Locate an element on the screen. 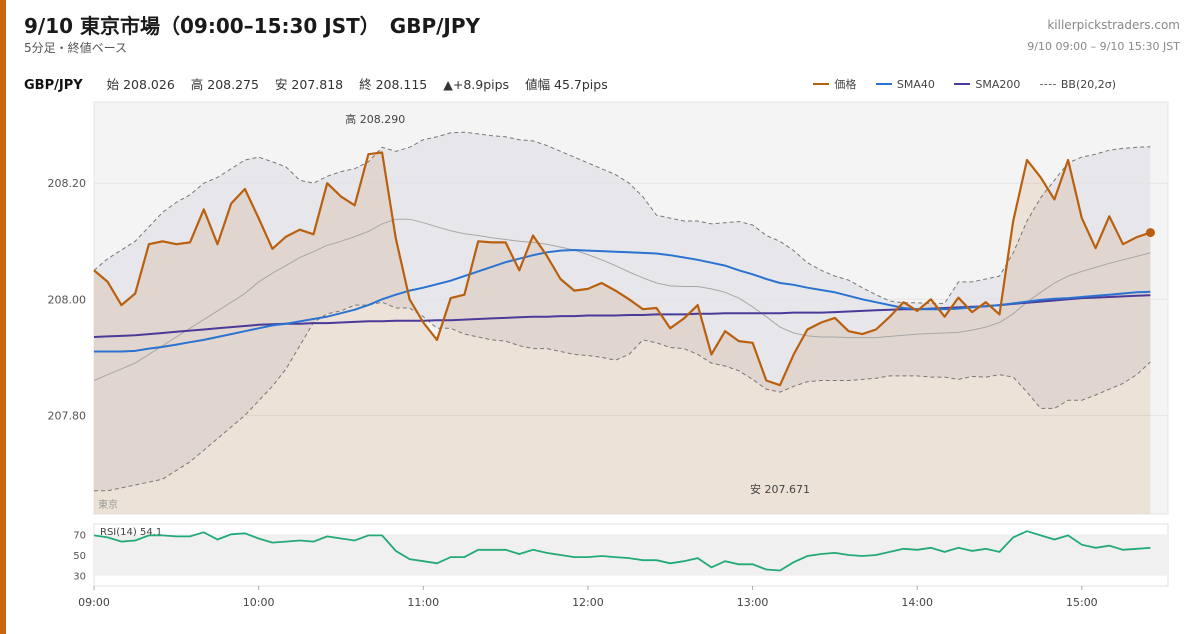  x-tick-label: 11:00 is located at coordinates (423, 602).